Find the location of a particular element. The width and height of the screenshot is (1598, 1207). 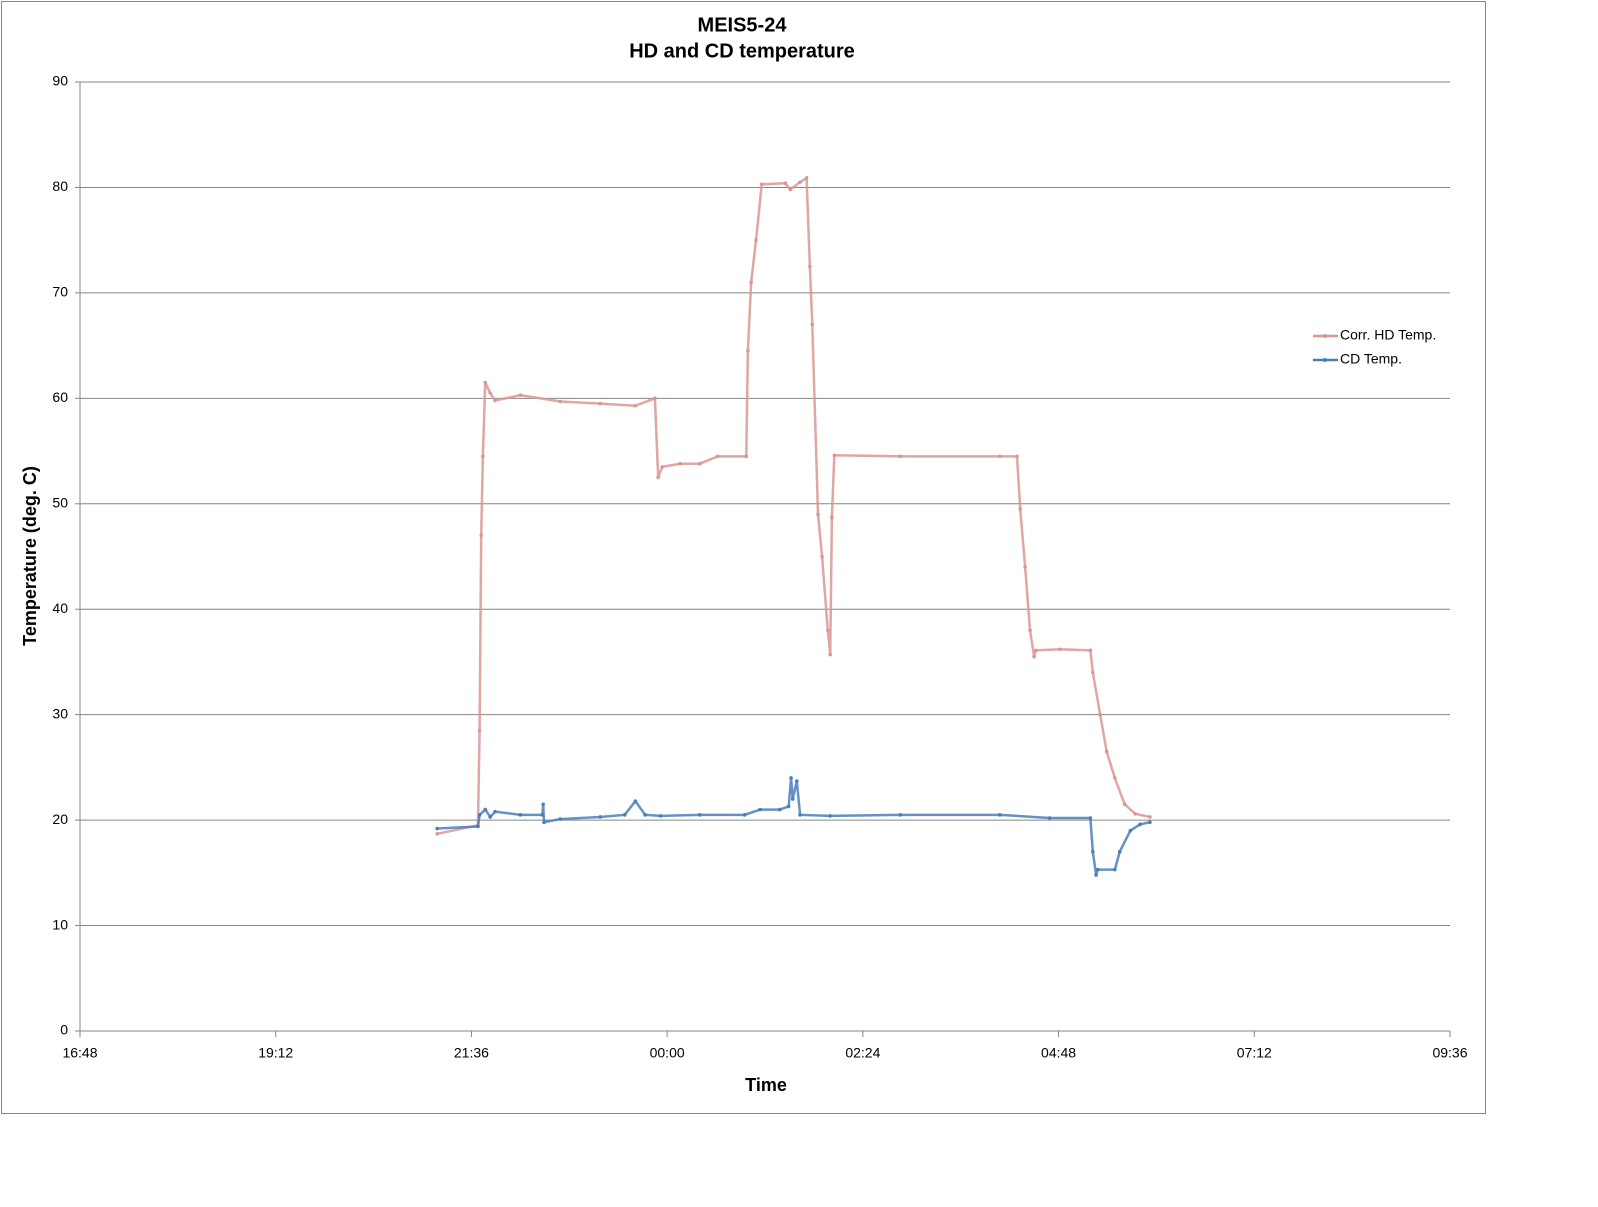

y-tick-label: 50 is located at coordinates (60, 502).